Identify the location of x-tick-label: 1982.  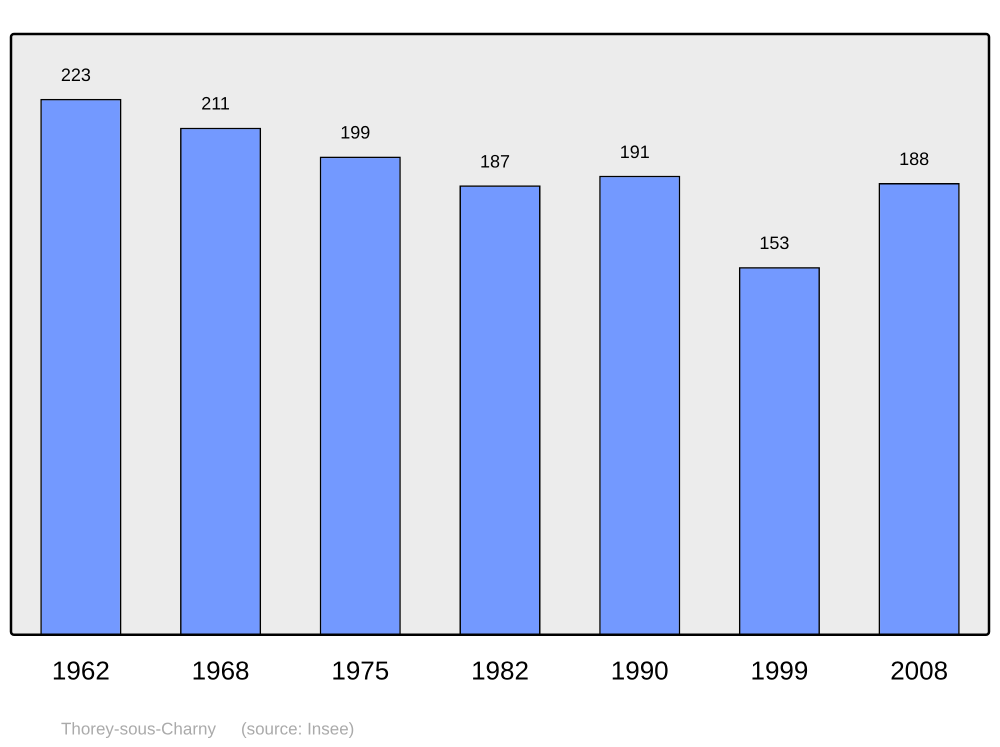
(500, 671).